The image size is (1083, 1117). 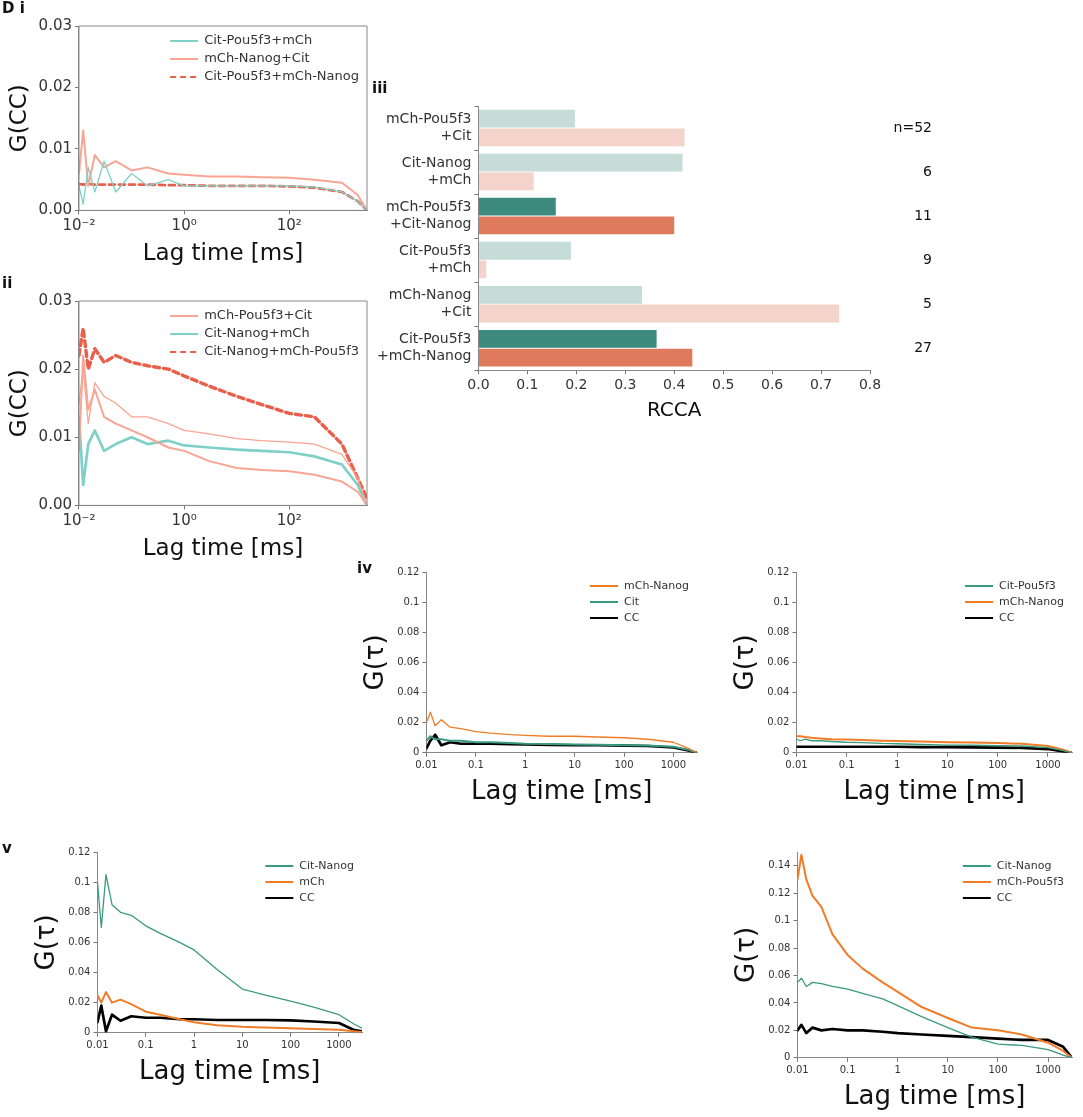 I want to click on text: v, so click(x=7, y=848).